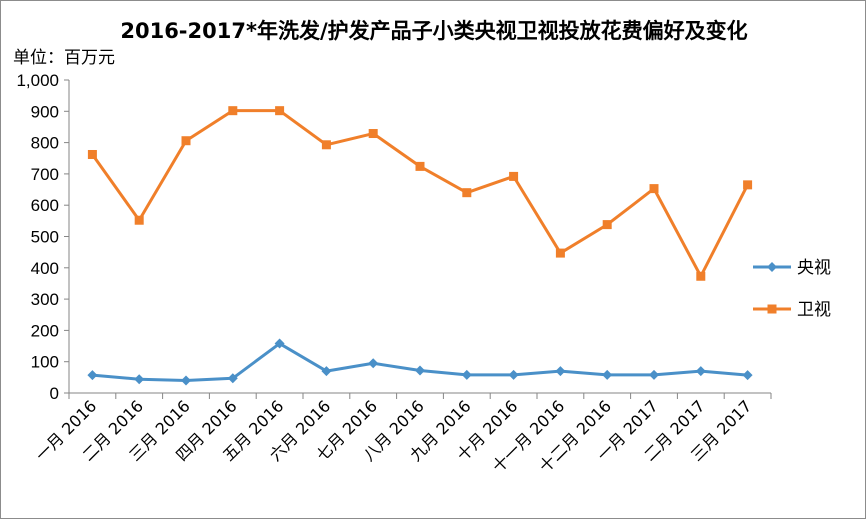 The image size is (866, 520). What do you see at coordinates (45, 205) in the screenshot?
I see `y-tick-label: 600` at bounding box center [45, 205].